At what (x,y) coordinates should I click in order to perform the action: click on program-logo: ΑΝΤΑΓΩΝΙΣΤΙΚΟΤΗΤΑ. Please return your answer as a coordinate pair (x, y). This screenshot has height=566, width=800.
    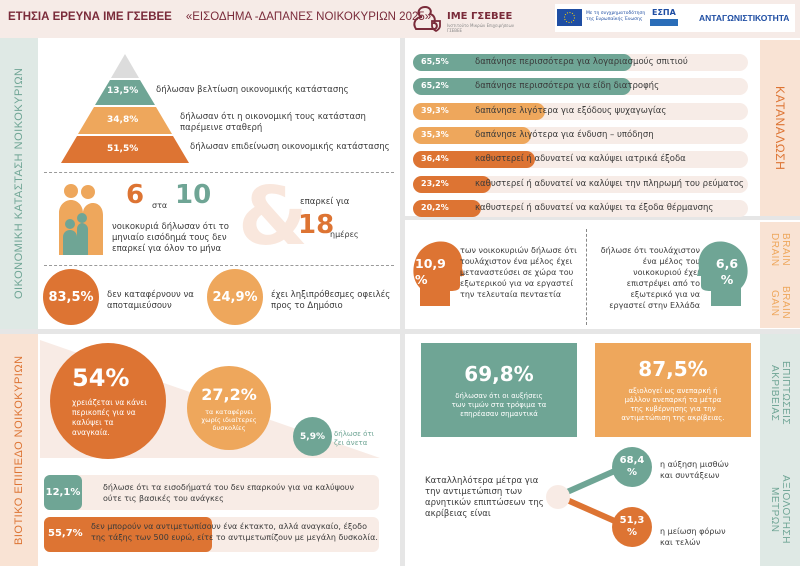
    Looking at the image, I should click on (744, 18).